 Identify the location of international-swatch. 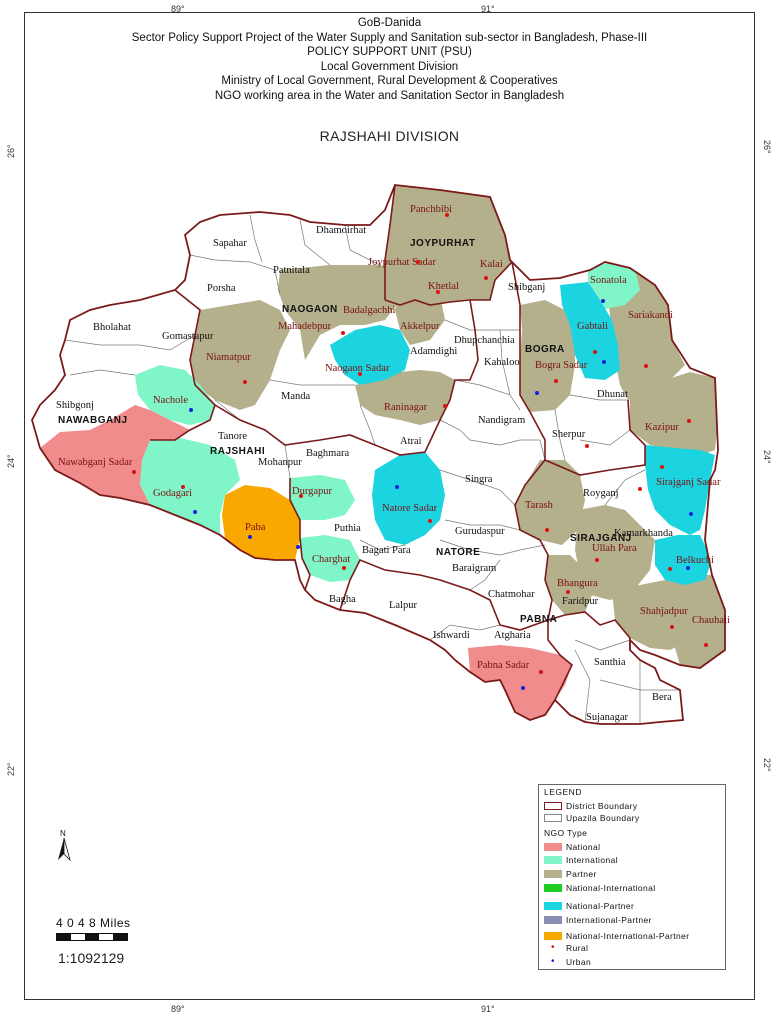
(553, 859).